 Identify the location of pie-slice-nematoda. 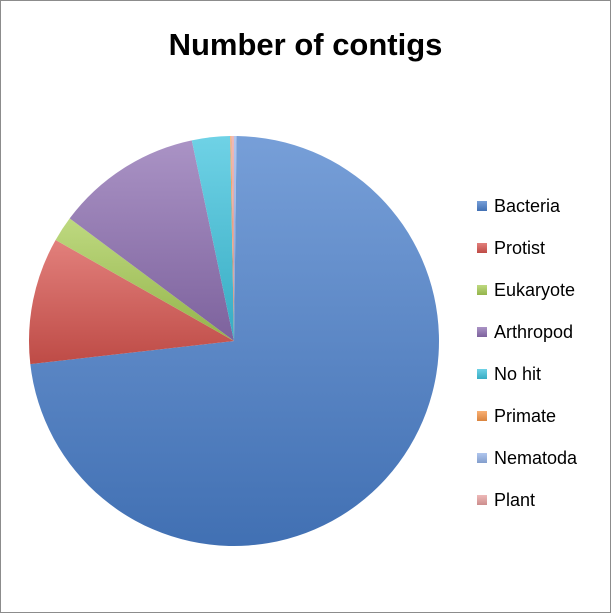
(235, 238).